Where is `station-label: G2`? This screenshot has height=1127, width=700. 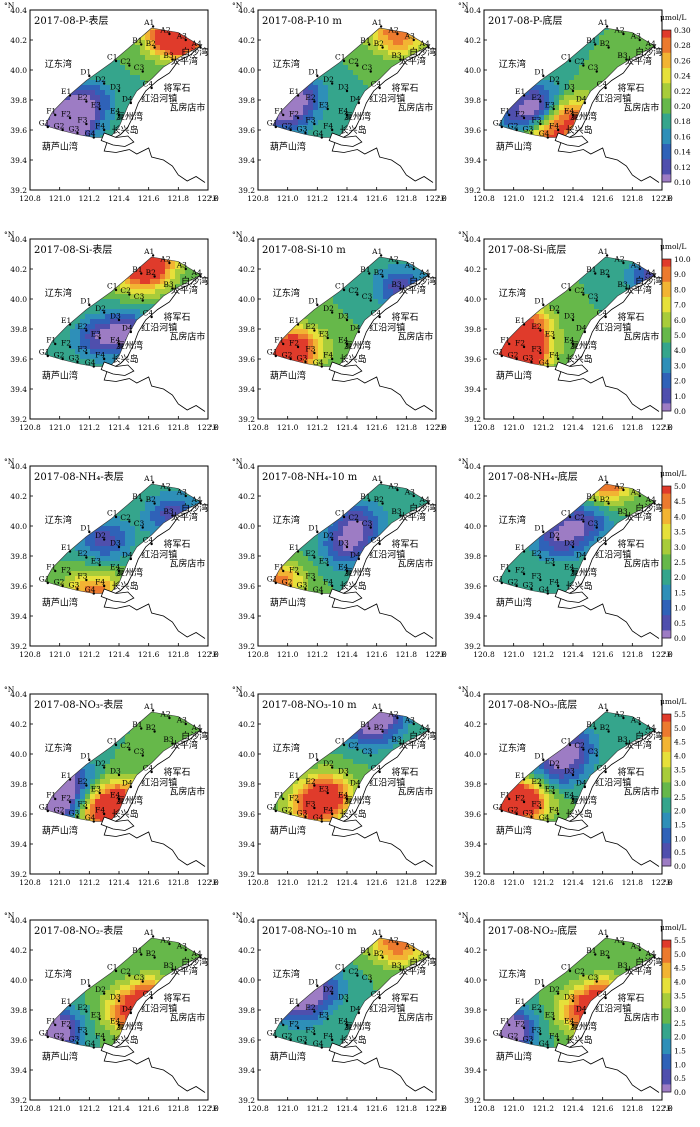
station-label: G2 is located at coordinates (287, 810).